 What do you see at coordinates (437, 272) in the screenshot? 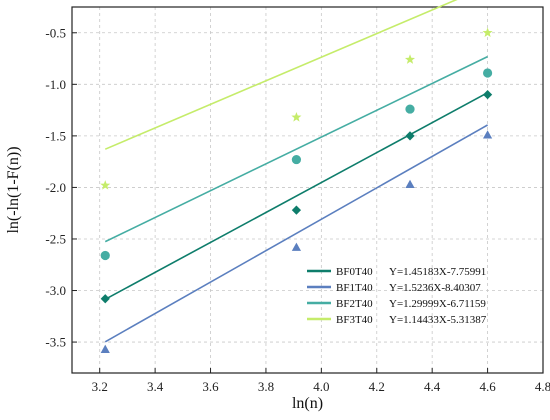
I see `legend-equation-bf0t40: Y=1.45183X-7.75991` at bounding box center [437, 272].